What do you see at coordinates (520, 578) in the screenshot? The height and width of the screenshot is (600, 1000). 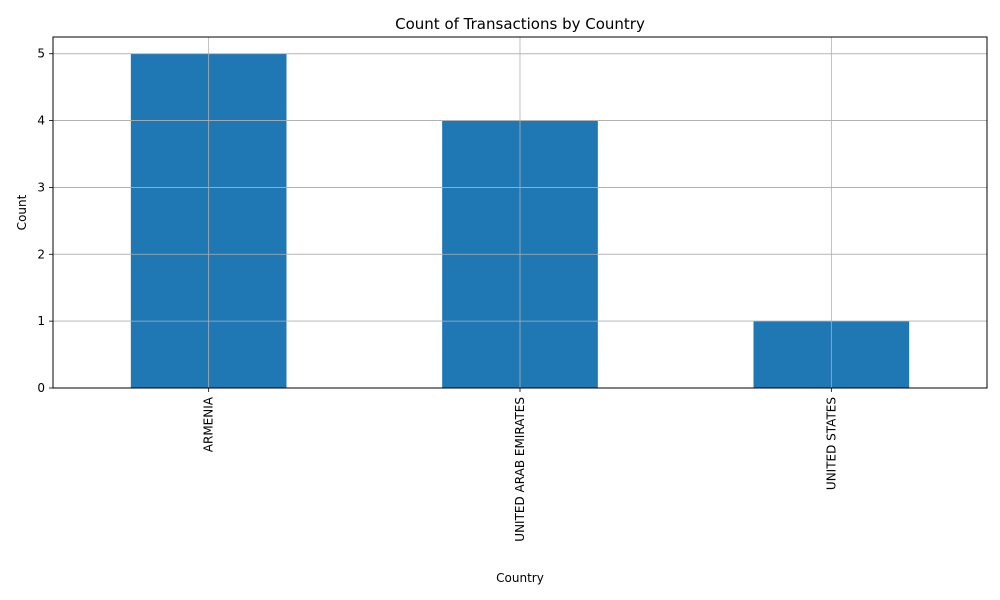 I see `x-axis-label: Country` at bounding box center [520, 578].